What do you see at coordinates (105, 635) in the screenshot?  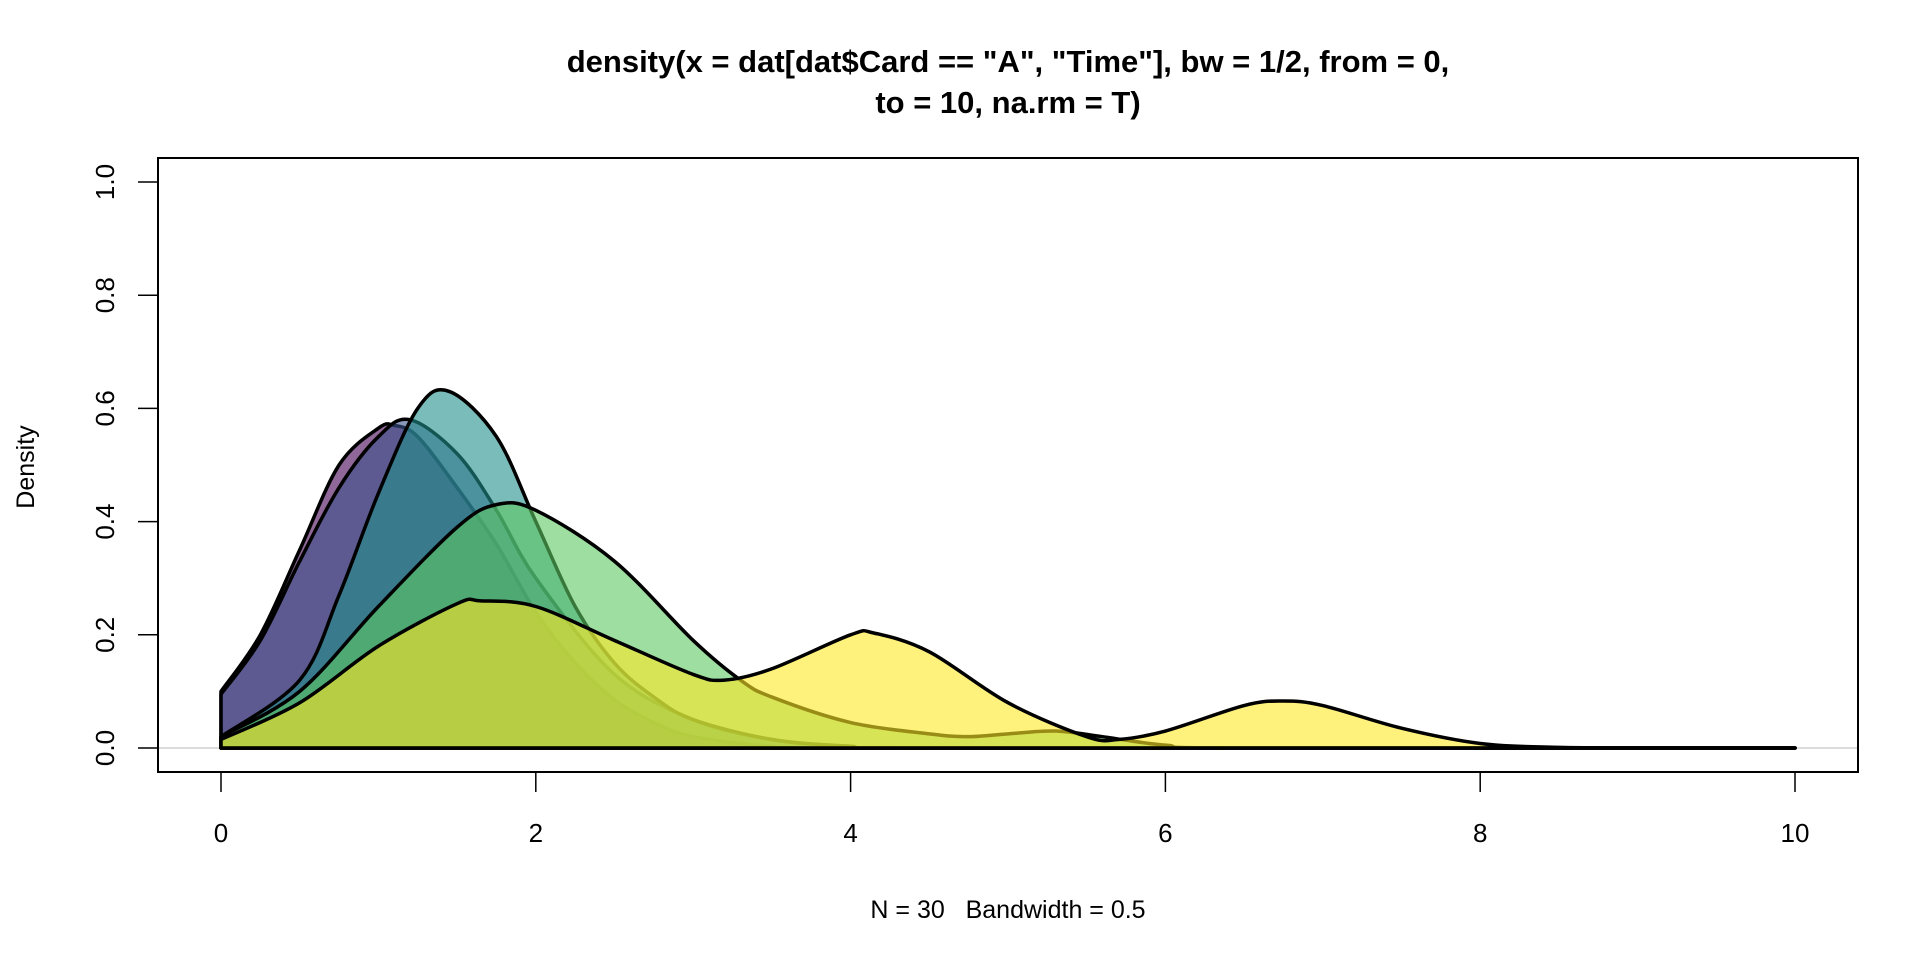 I see `y-tick-label: 0.2` at bounding box center [105, 635].